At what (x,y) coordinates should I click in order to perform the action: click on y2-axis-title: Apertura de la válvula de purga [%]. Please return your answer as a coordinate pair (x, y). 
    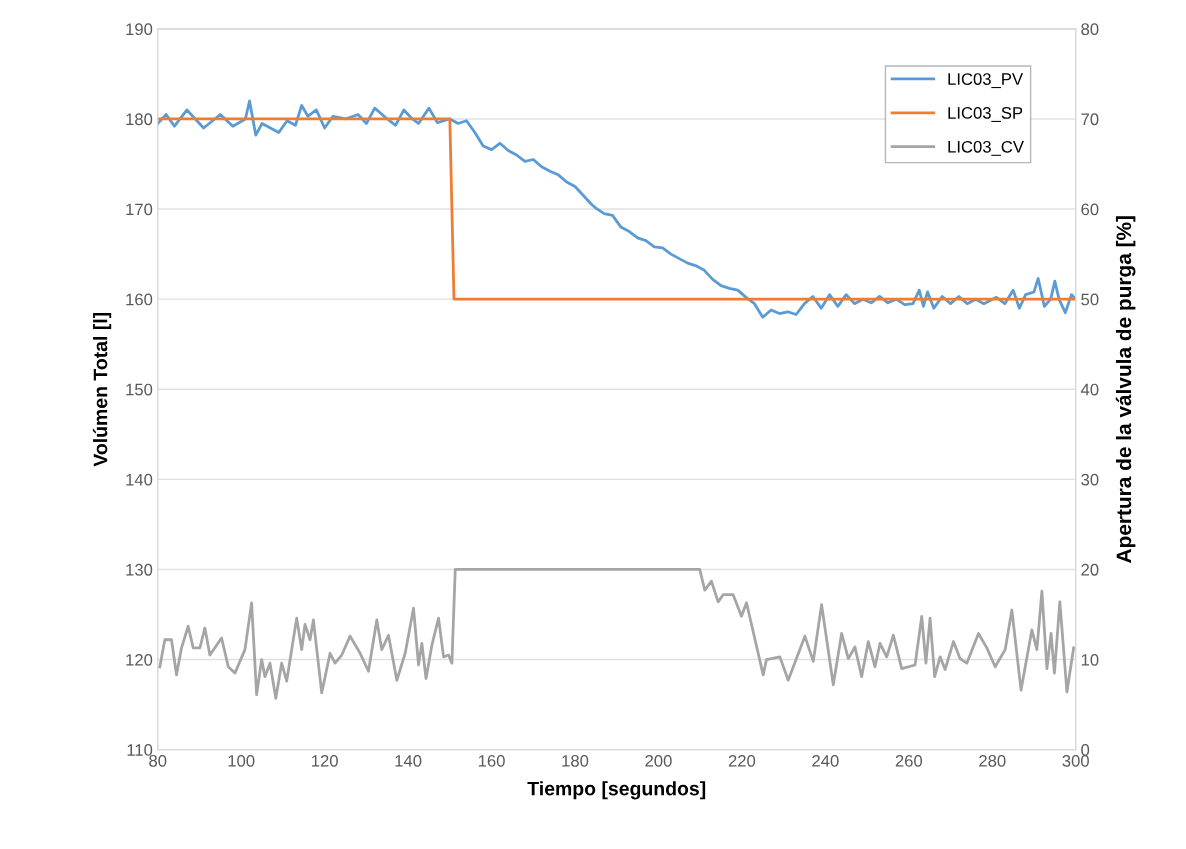
    Looking at the image, I should click on (1125, 389).